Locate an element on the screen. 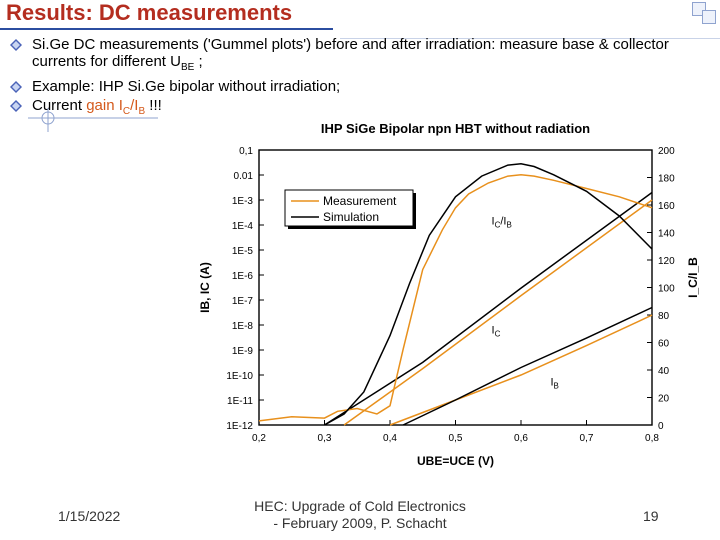 This screenshot has width=720, height=540. series-line-measurement-ib is located at coordinates (521, 370).